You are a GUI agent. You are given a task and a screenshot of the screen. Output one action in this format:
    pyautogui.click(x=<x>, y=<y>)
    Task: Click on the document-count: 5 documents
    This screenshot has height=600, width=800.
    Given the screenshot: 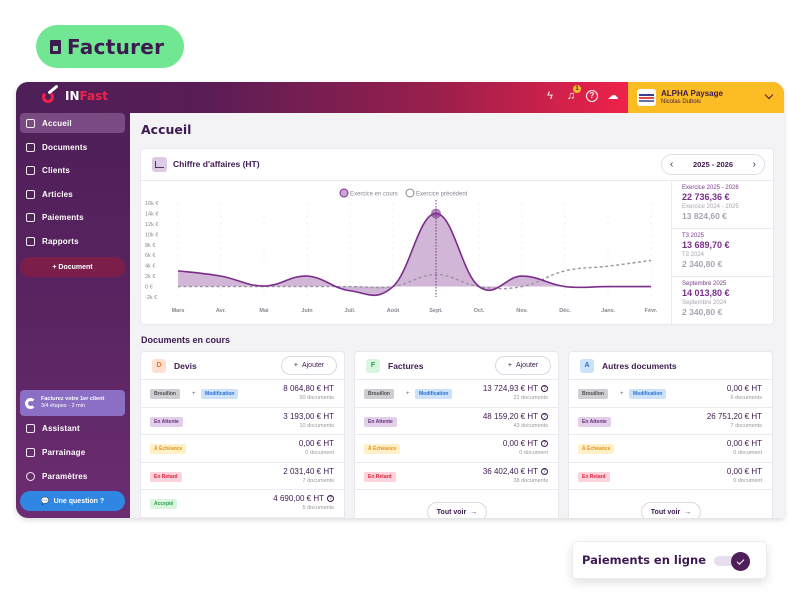 What is the action you would take?
    pyautogui.click(x=318, y=508)
    